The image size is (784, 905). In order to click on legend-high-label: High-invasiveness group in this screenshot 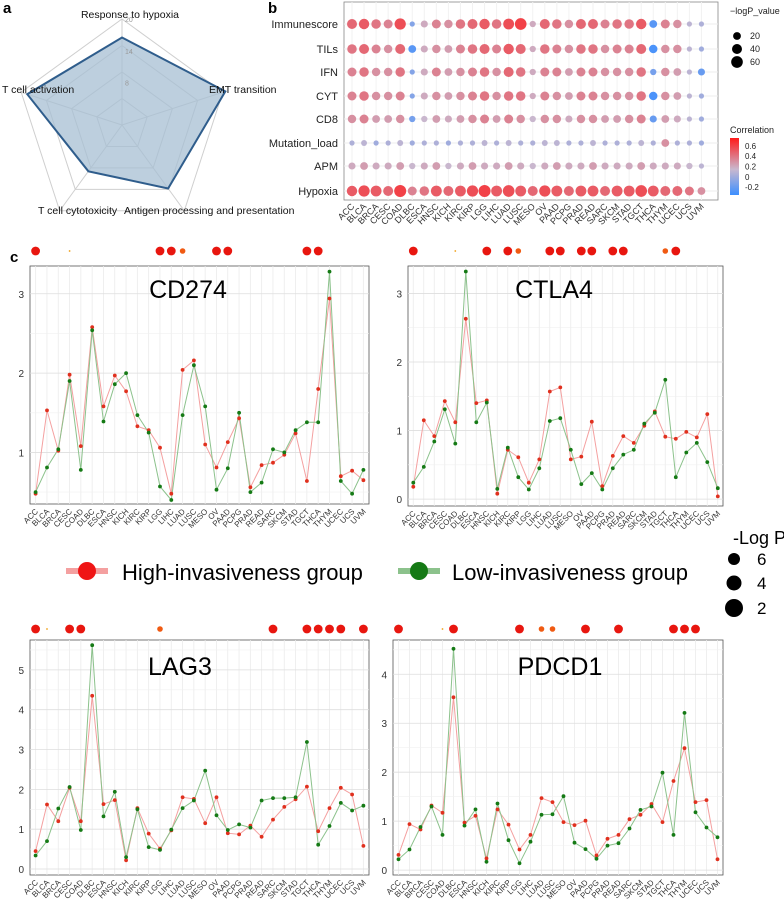, I will do `click(242, 572)`.